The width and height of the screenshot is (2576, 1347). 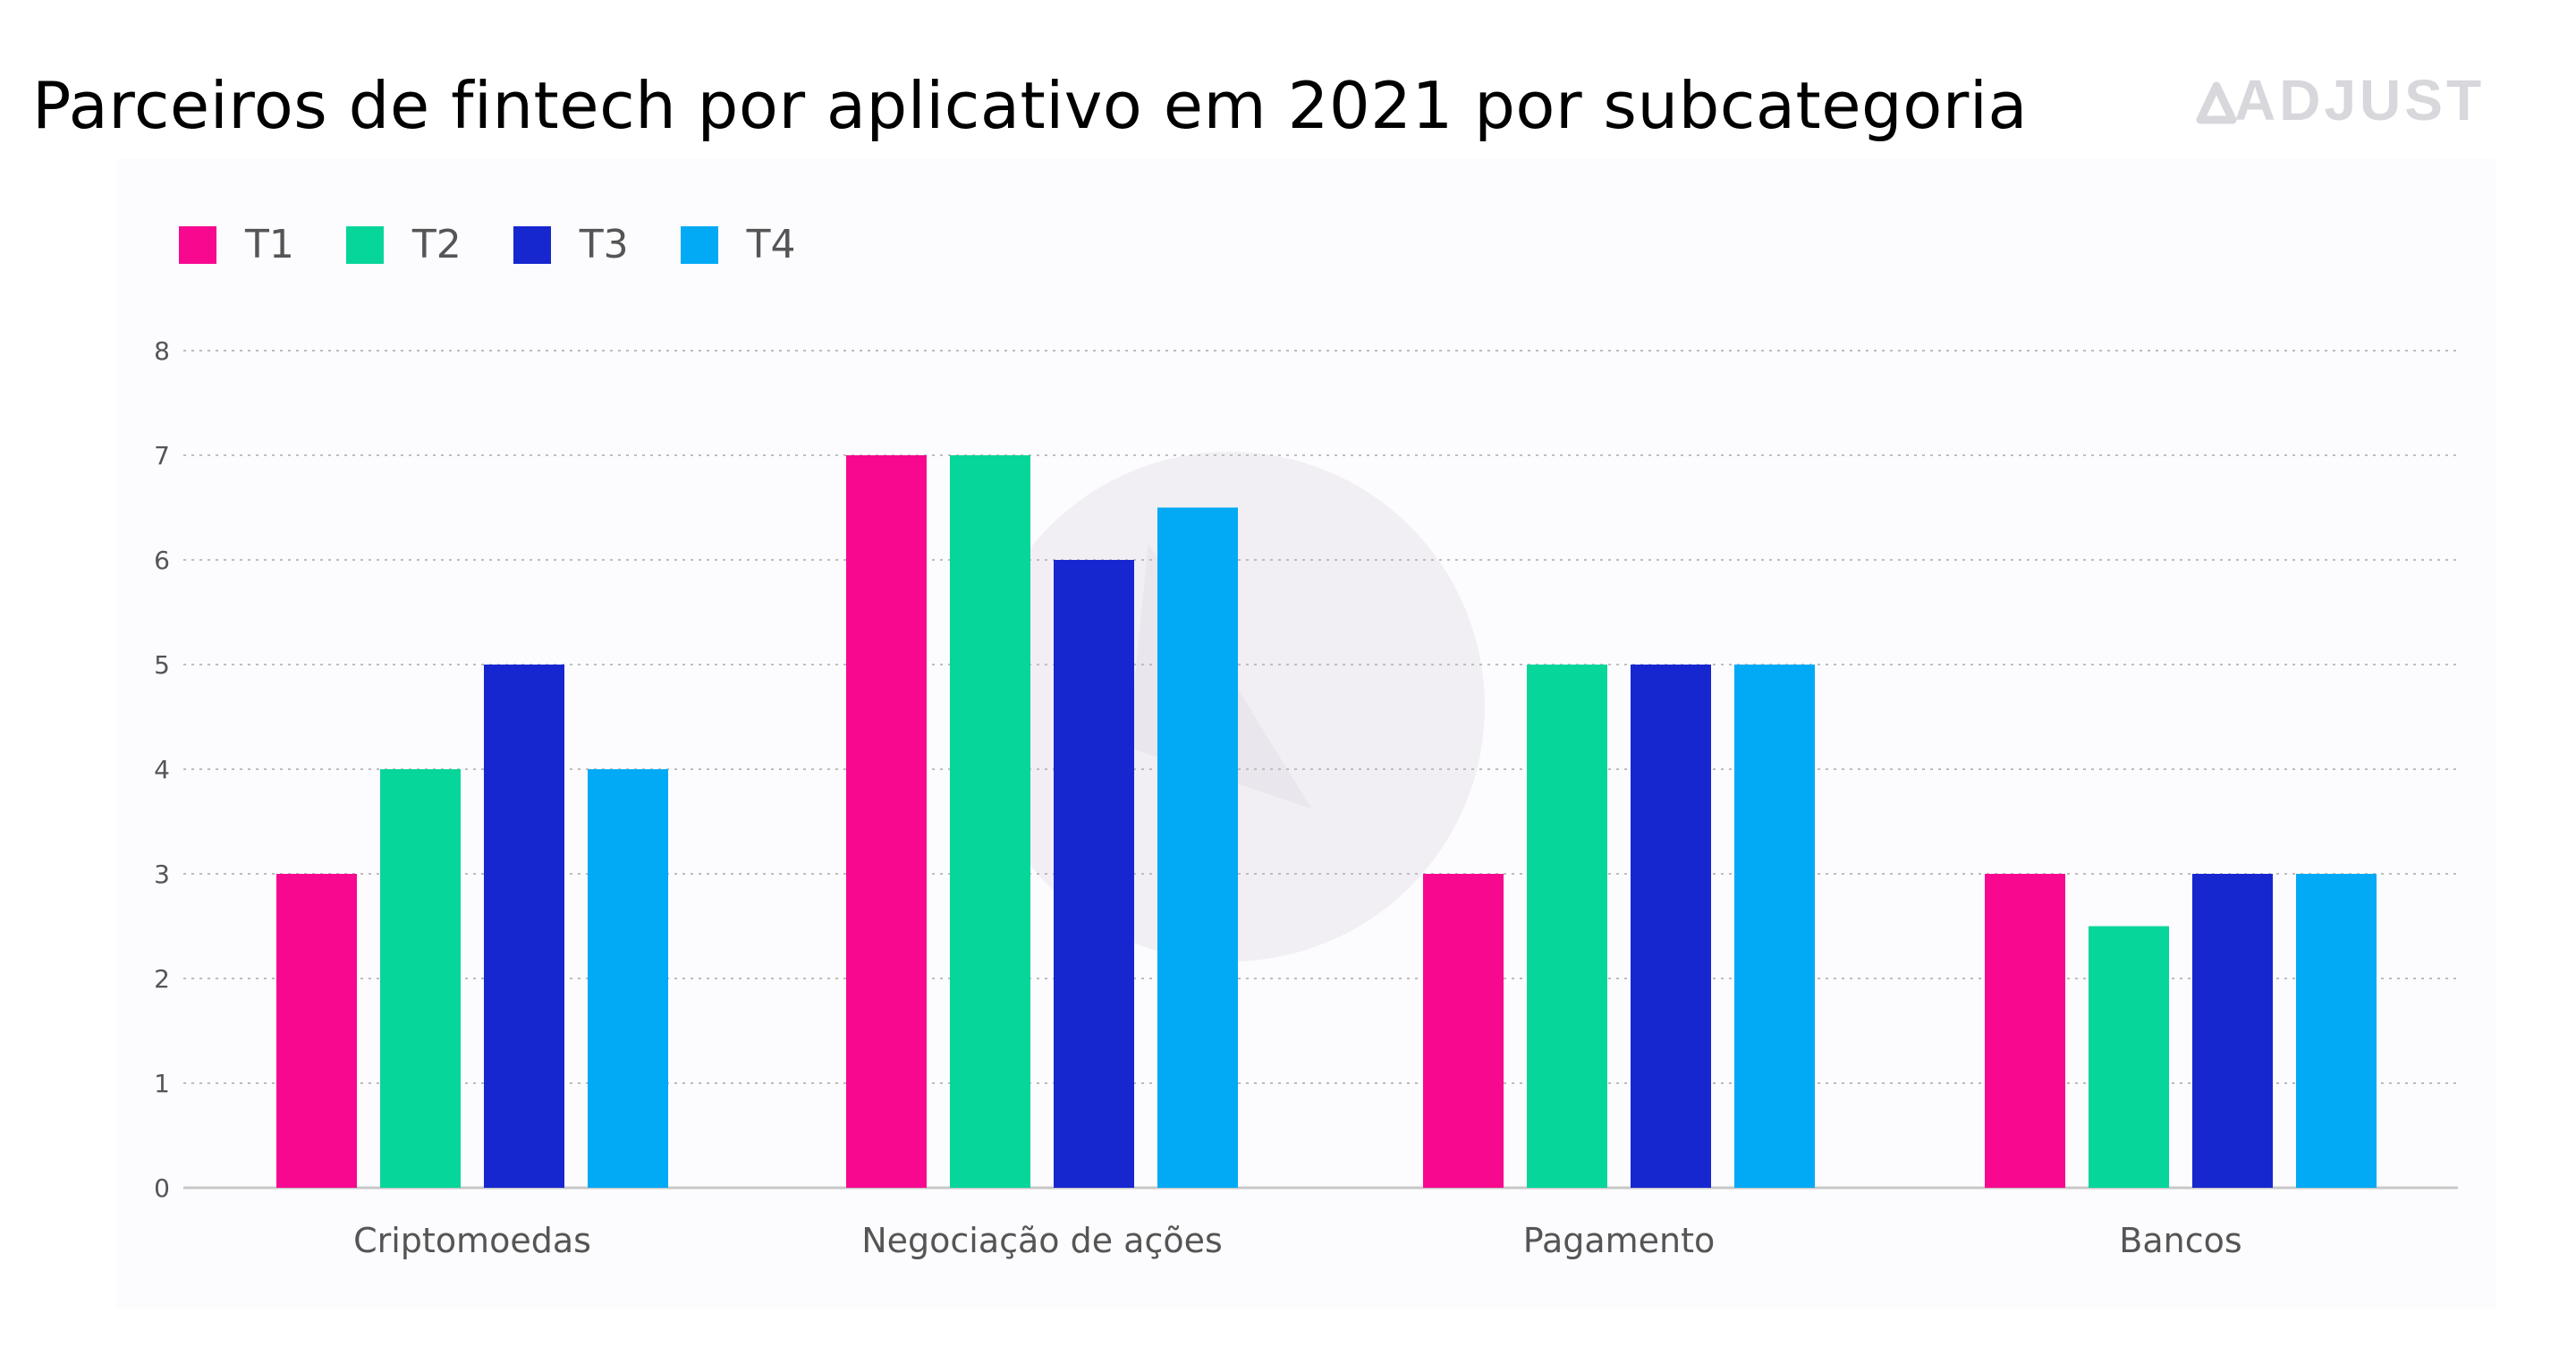 I want to click on legend-label-t1: T1, so click(x=269, y=244).